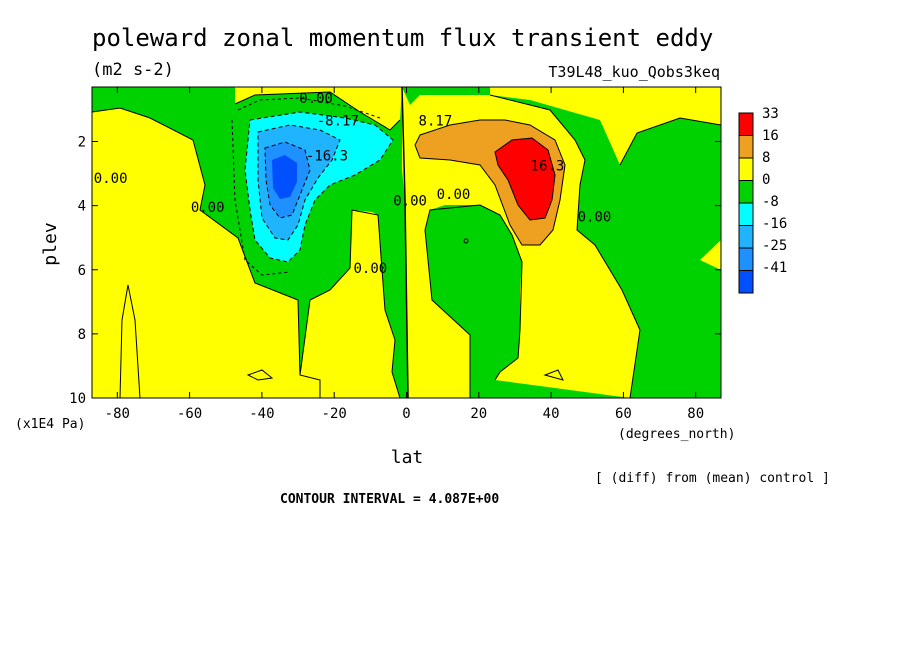 This screenshot has width=904, height=654. What do you see at coordinates (389, 499) in the screenshot?
I see `contour-interval-text: CONTOUR INTERVAL = 4.087E+00` at bounding box center [389, 499].